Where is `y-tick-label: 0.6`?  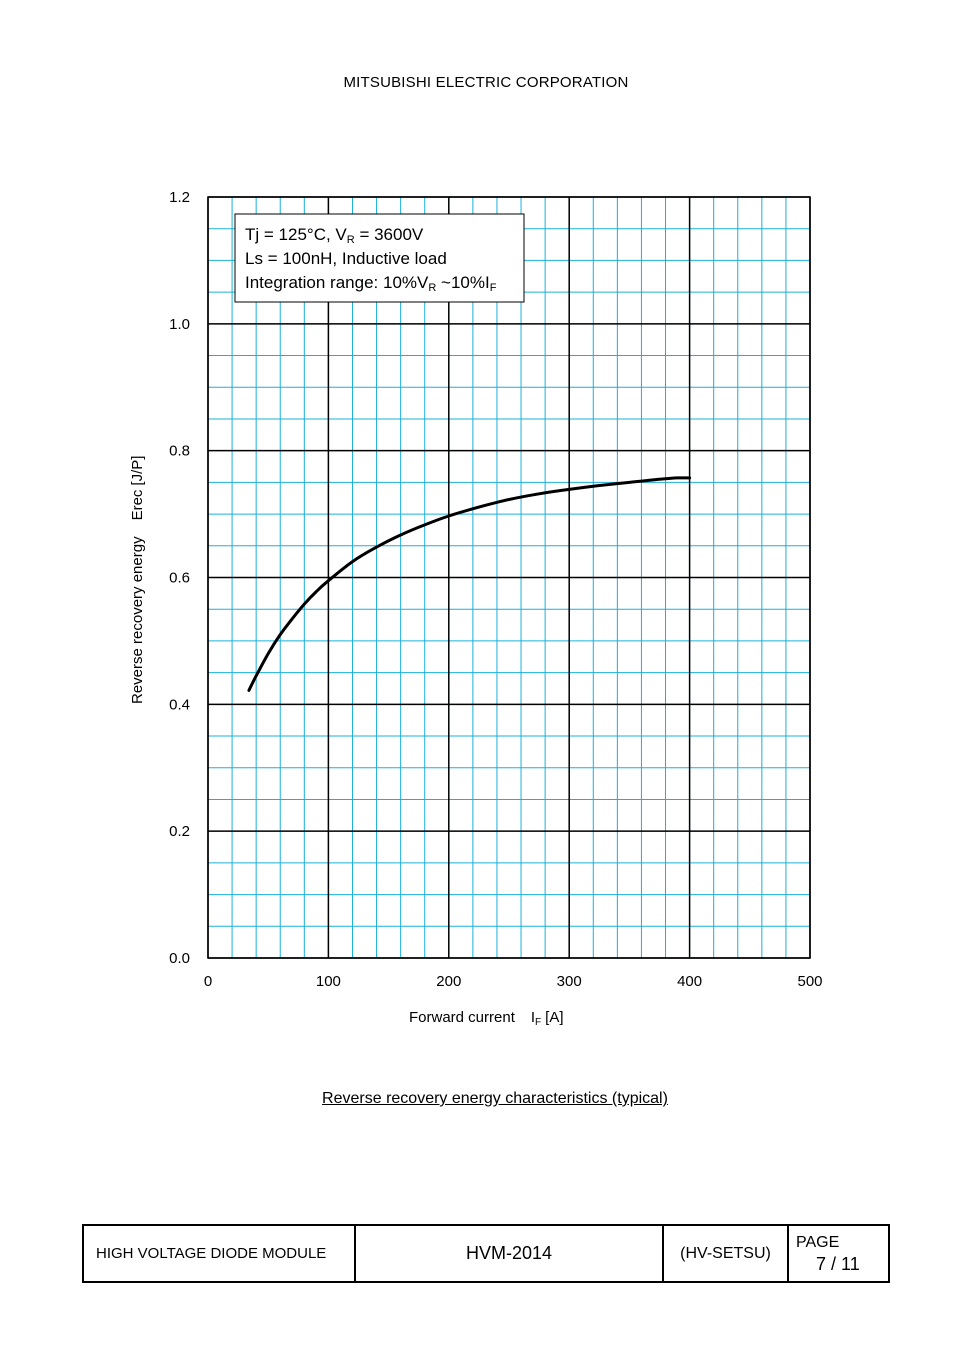 y-tick-label: 0.6 is located at coordinates (179, 578).